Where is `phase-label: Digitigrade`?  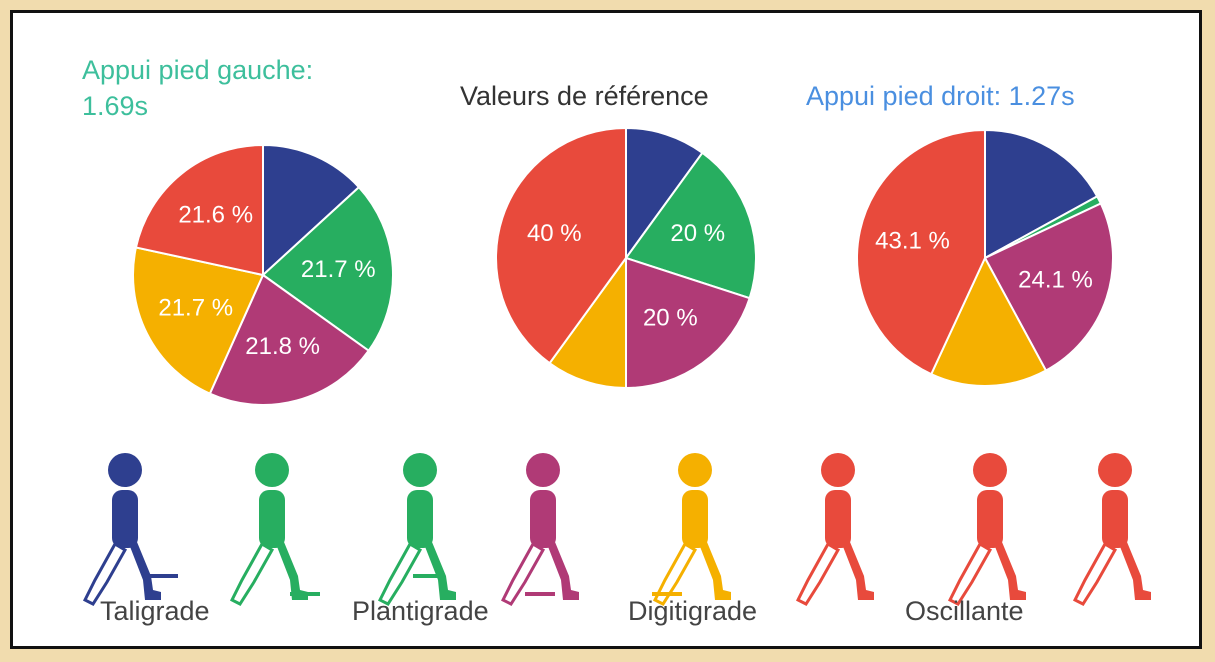
phase-label: Digitigrade is located at coordinates (693, 611).